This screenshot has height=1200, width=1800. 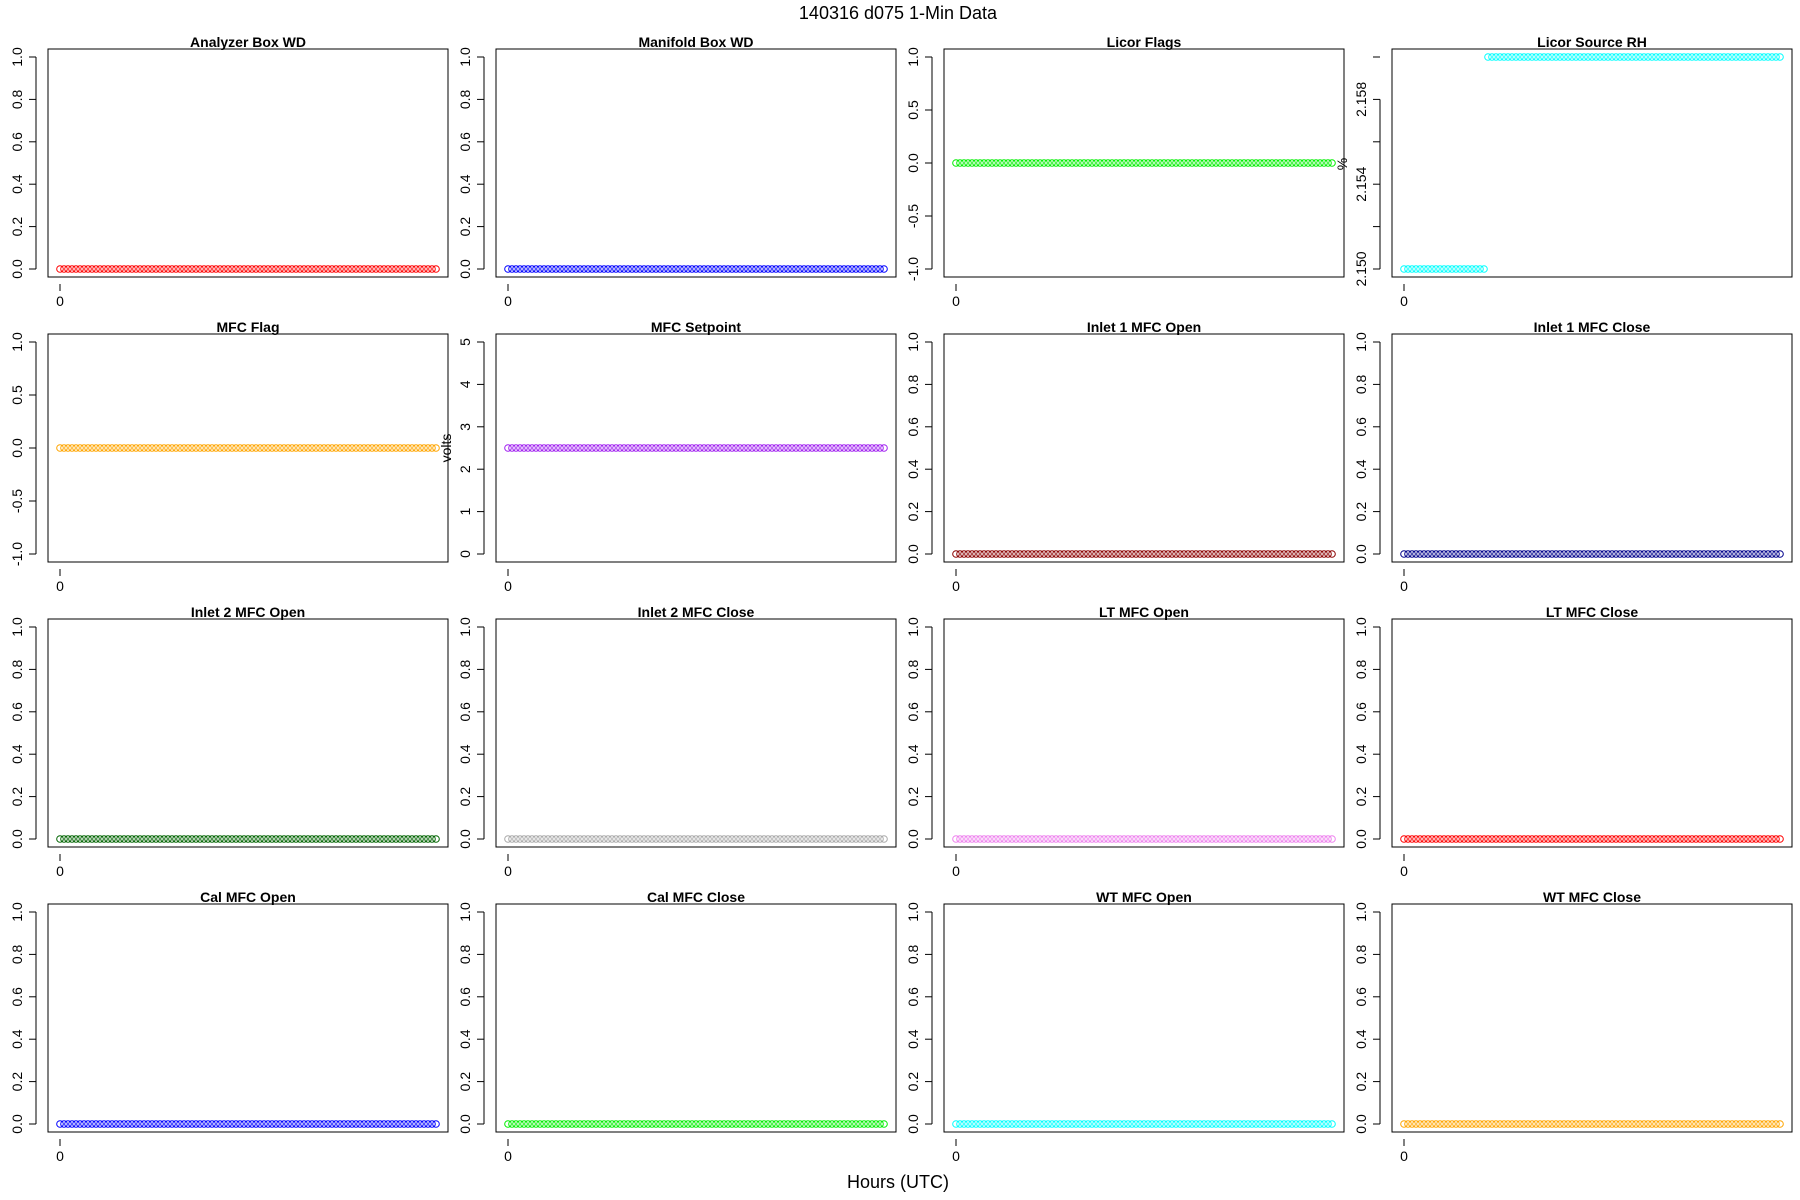 What do you see at coordinates (1361, 839) in the screenshot?
I see `y-tick-label: 0.0` at bounding box center [1361, 839].